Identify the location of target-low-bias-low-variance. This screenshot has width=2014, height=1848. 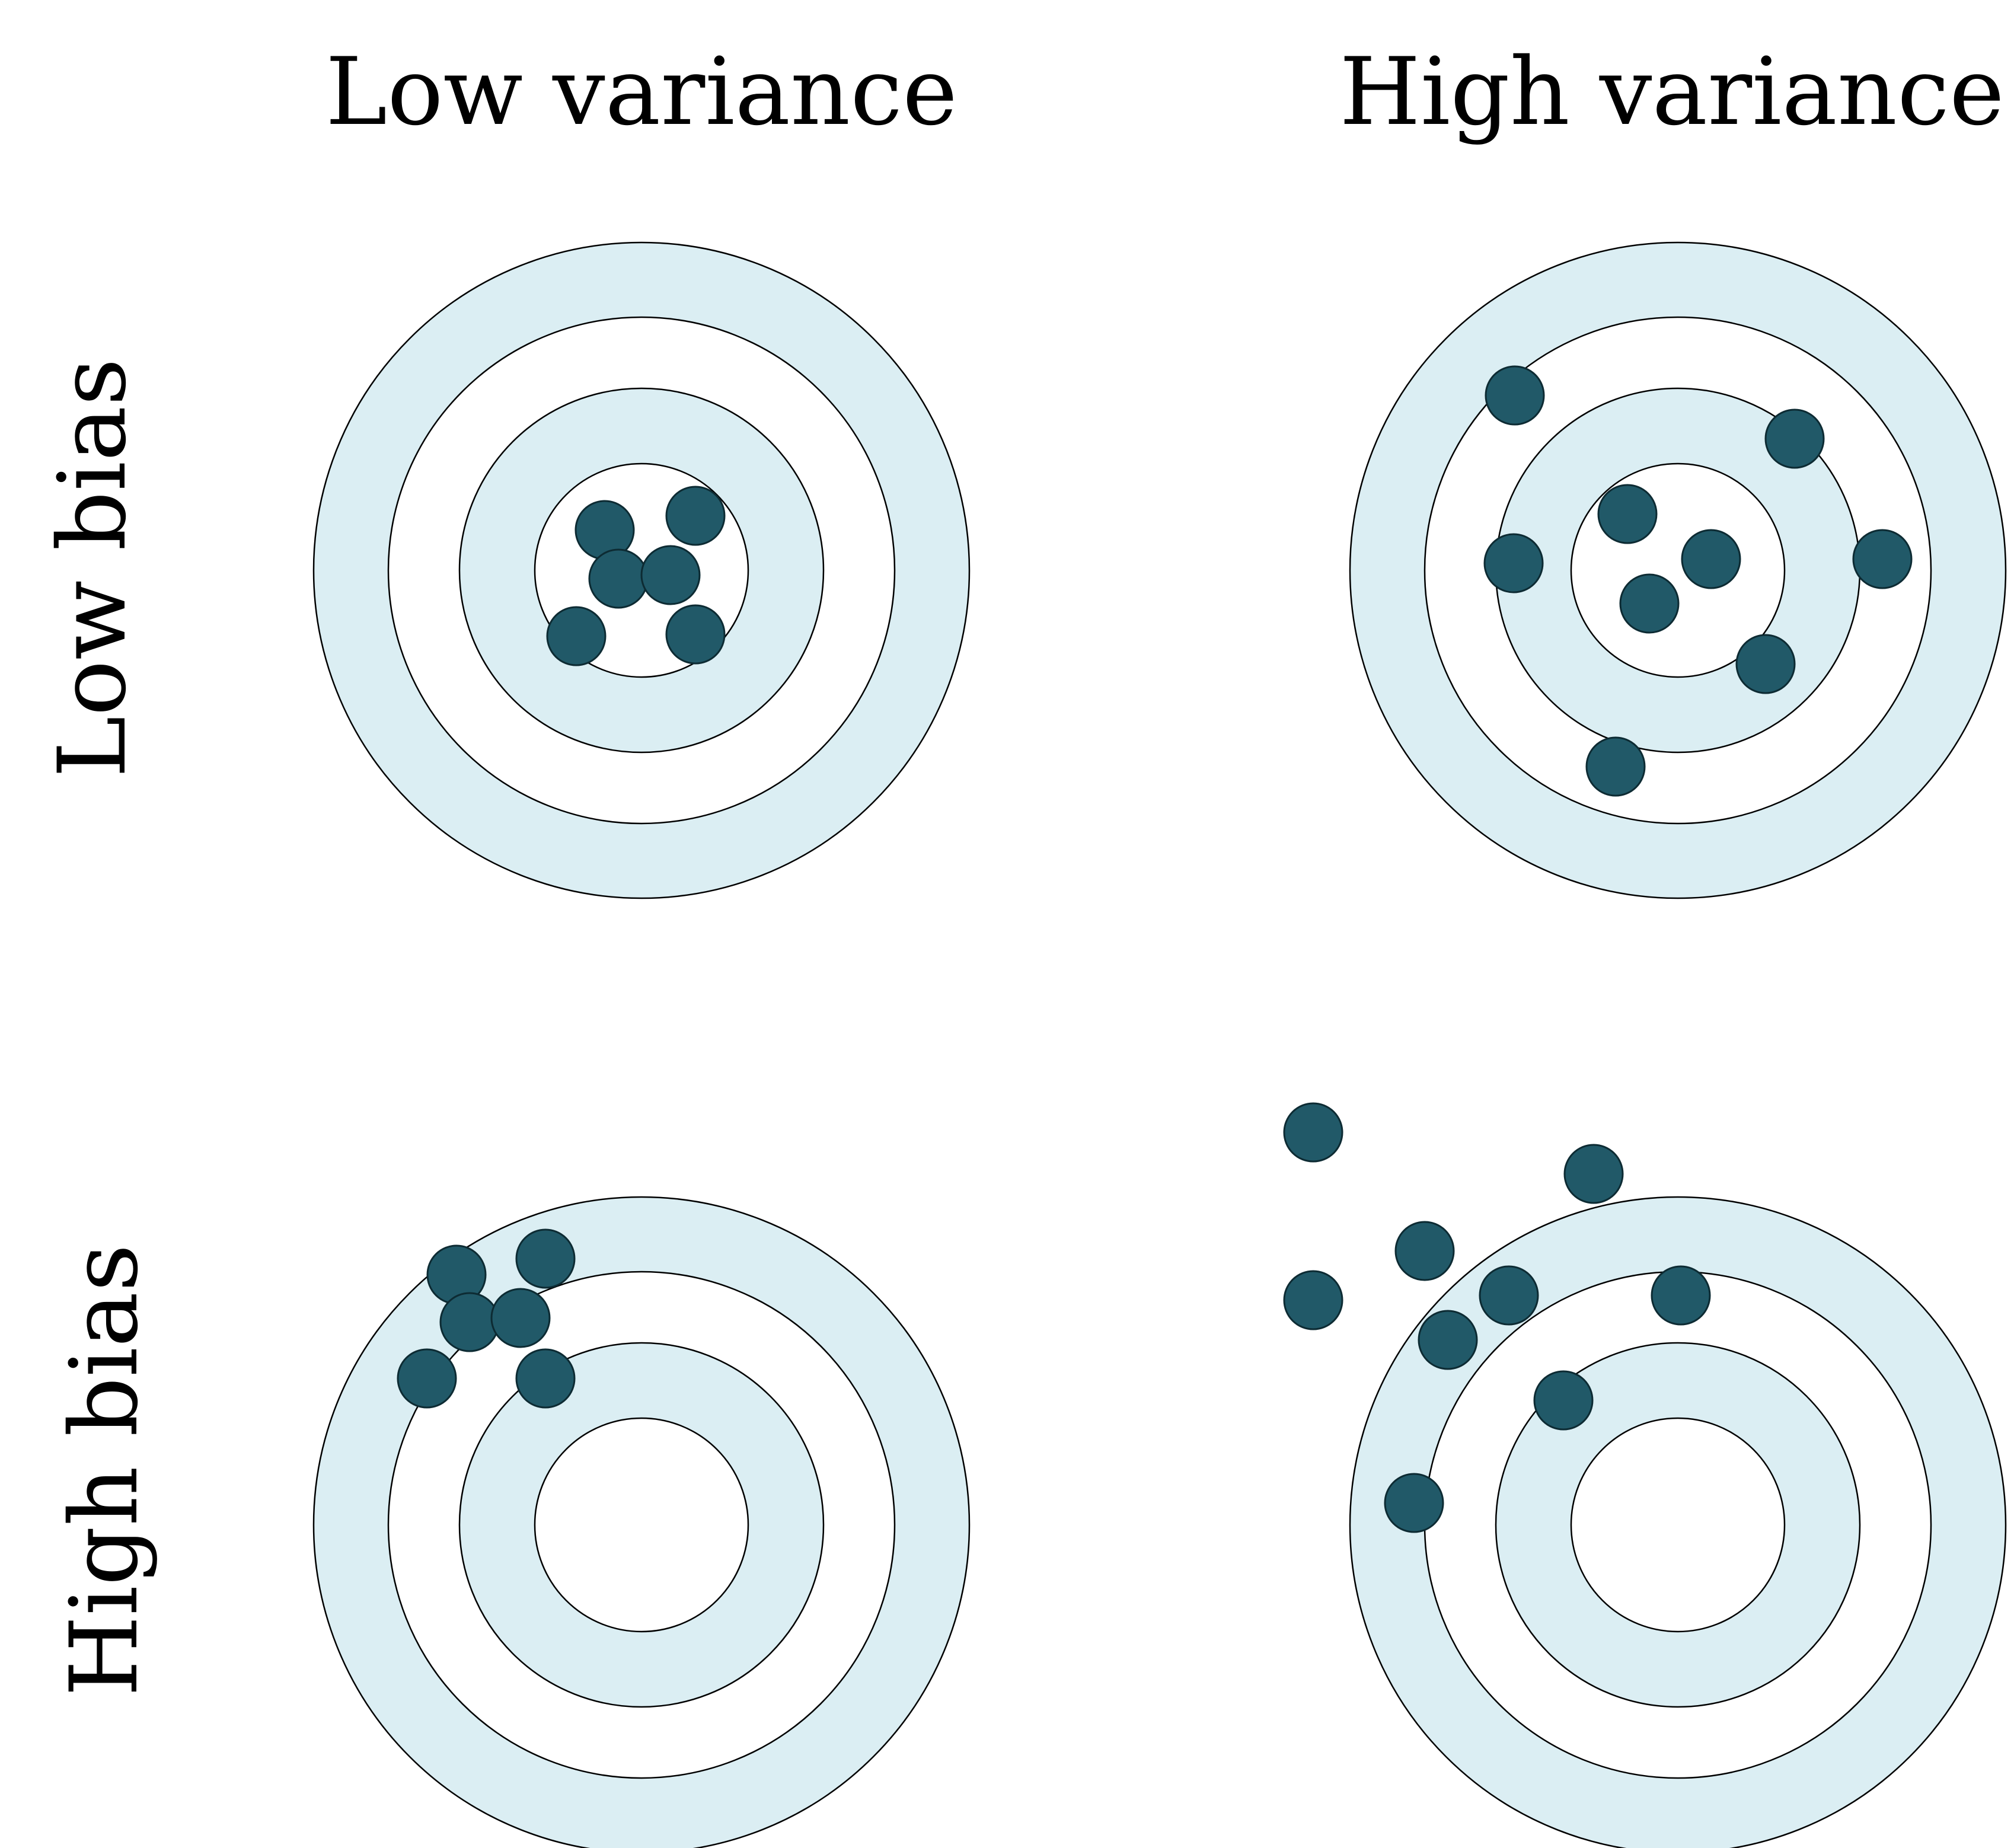
(641, 570).